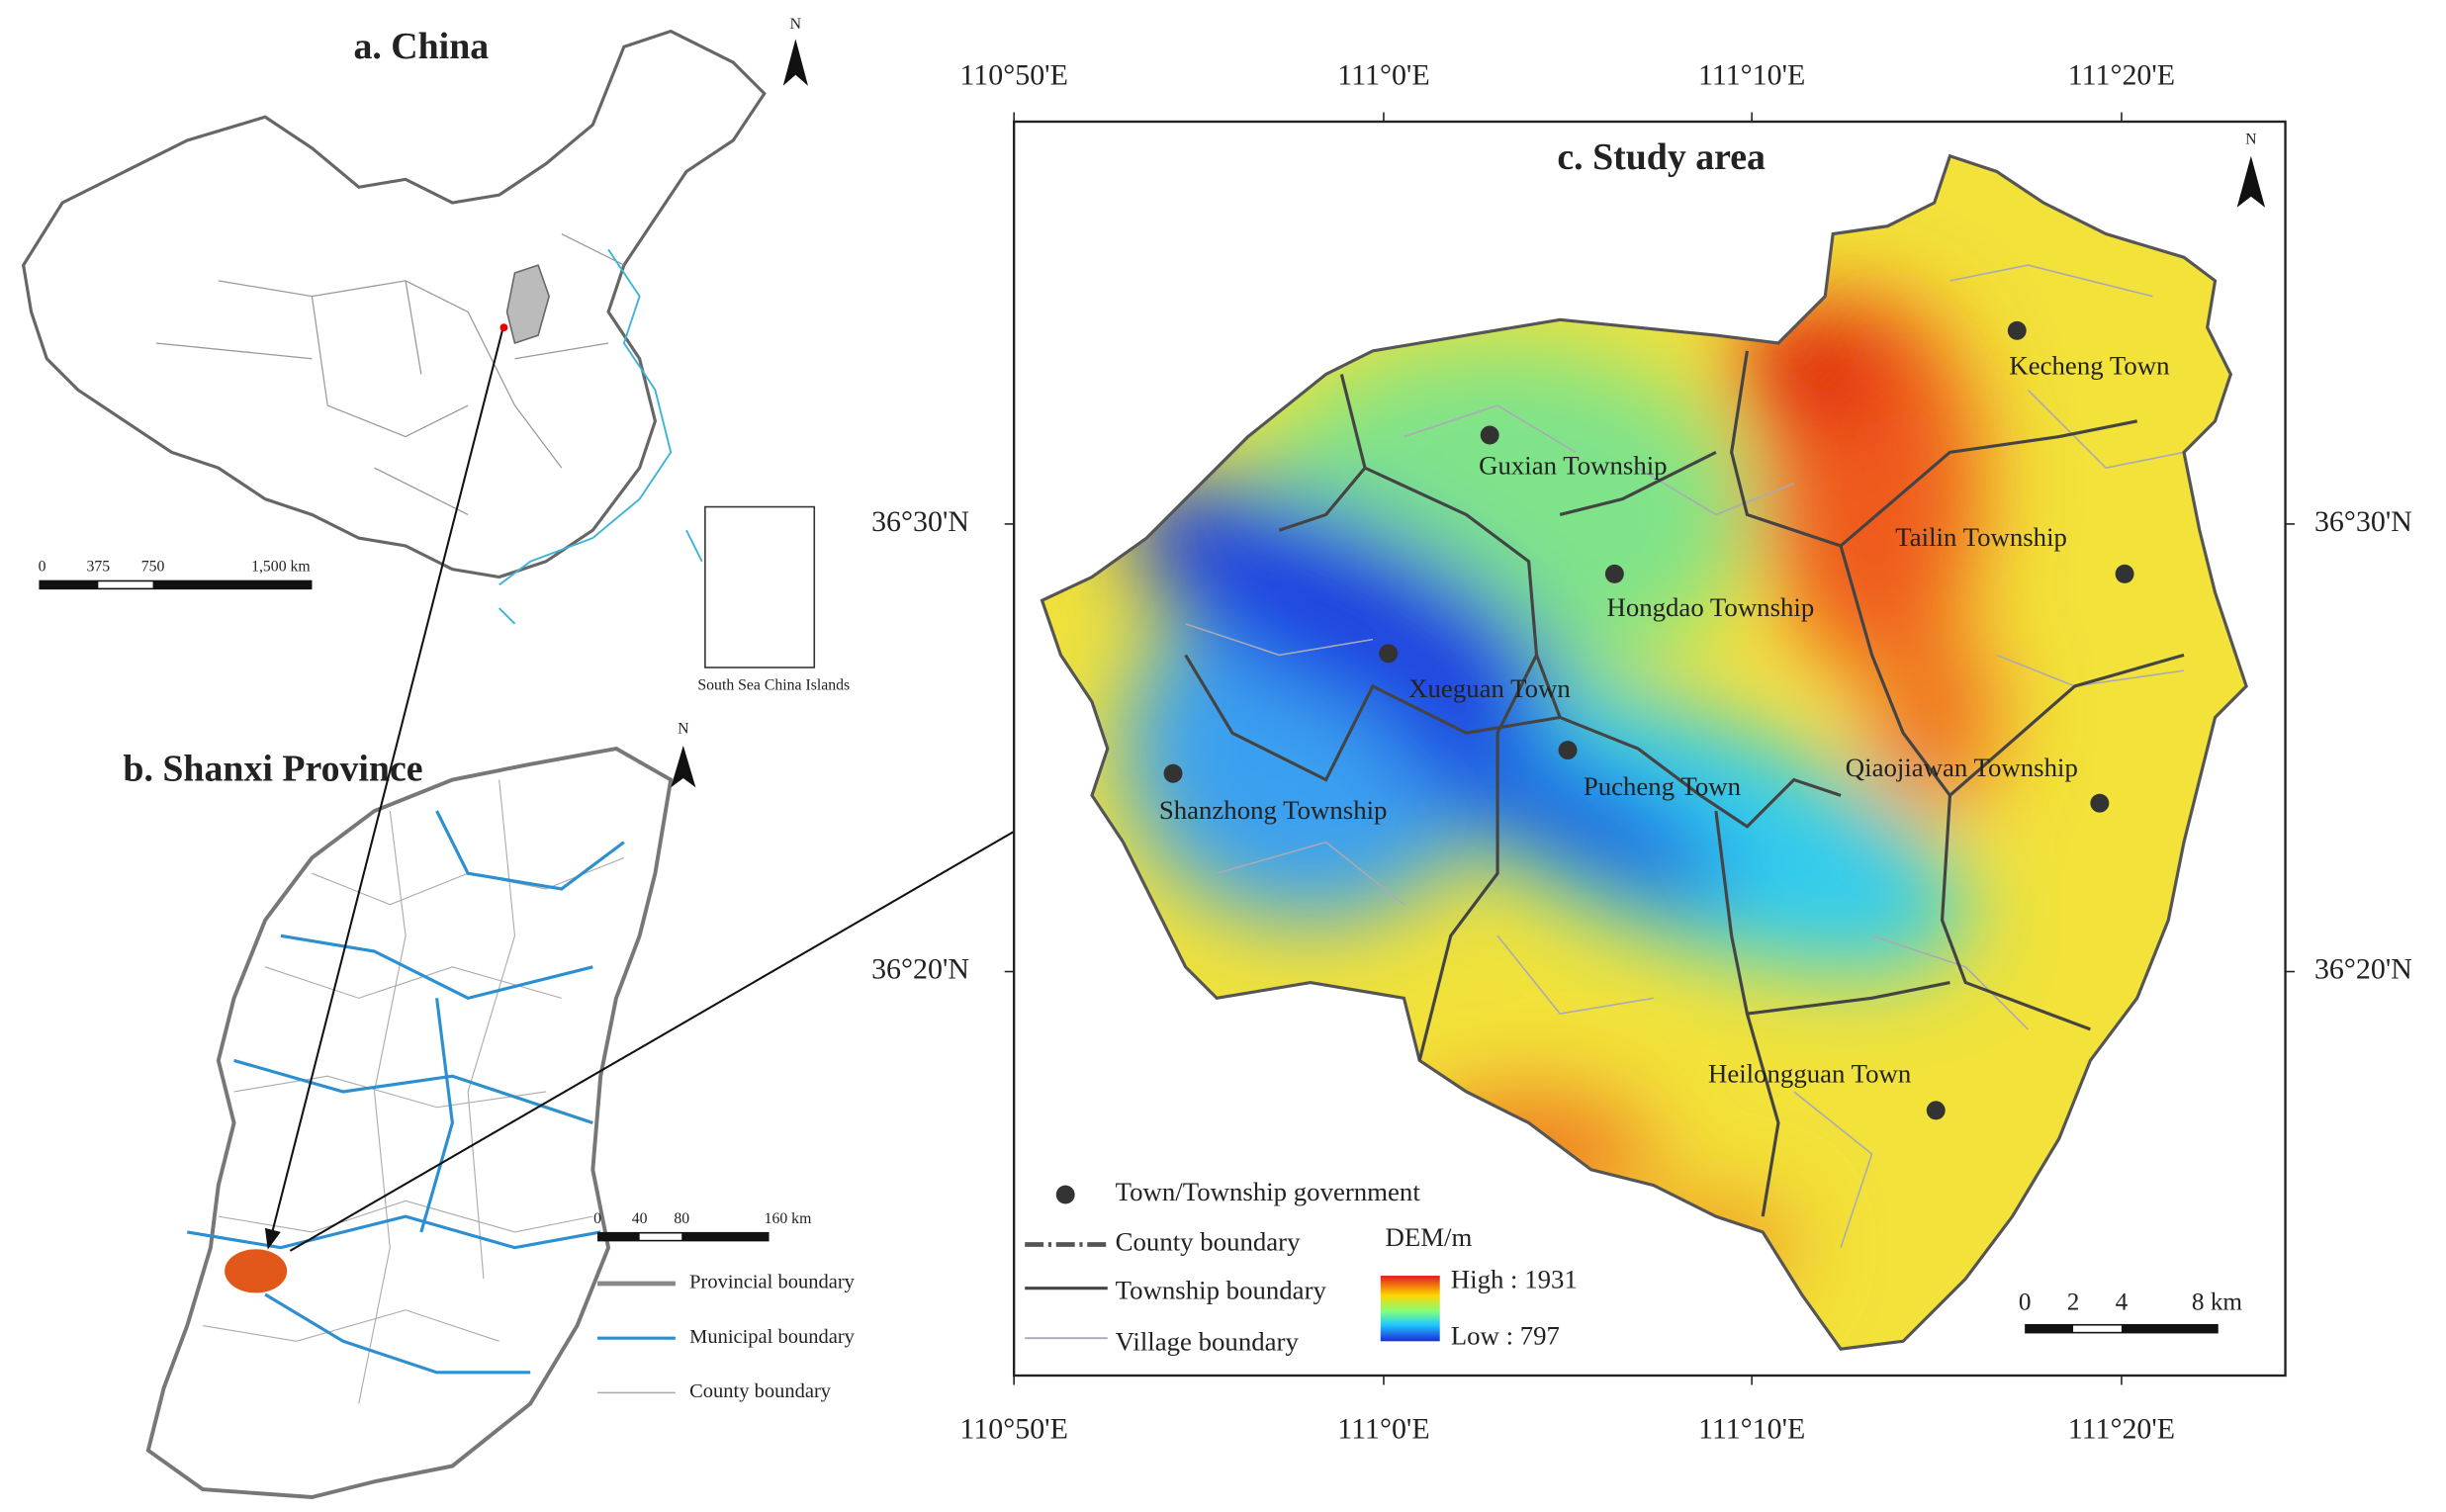  I want to click on province-lines, so click(390, 374).